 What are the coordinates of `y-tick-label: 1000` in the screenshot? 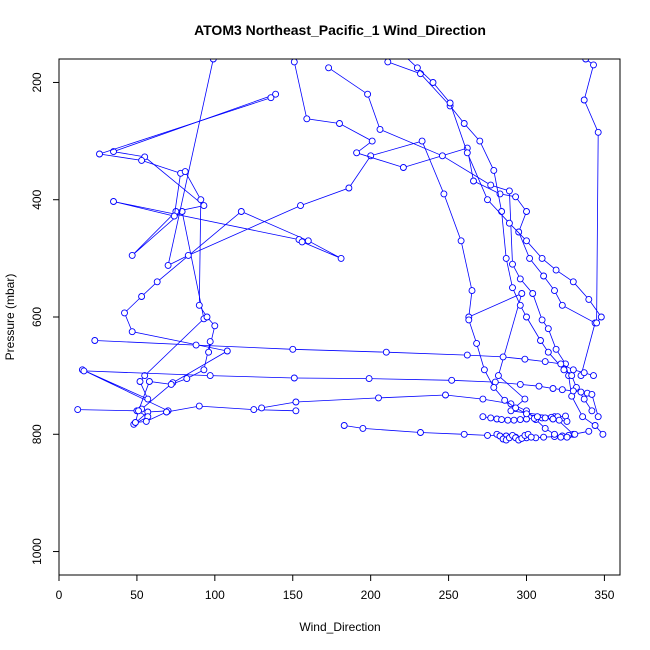 It's located at (37, 551).